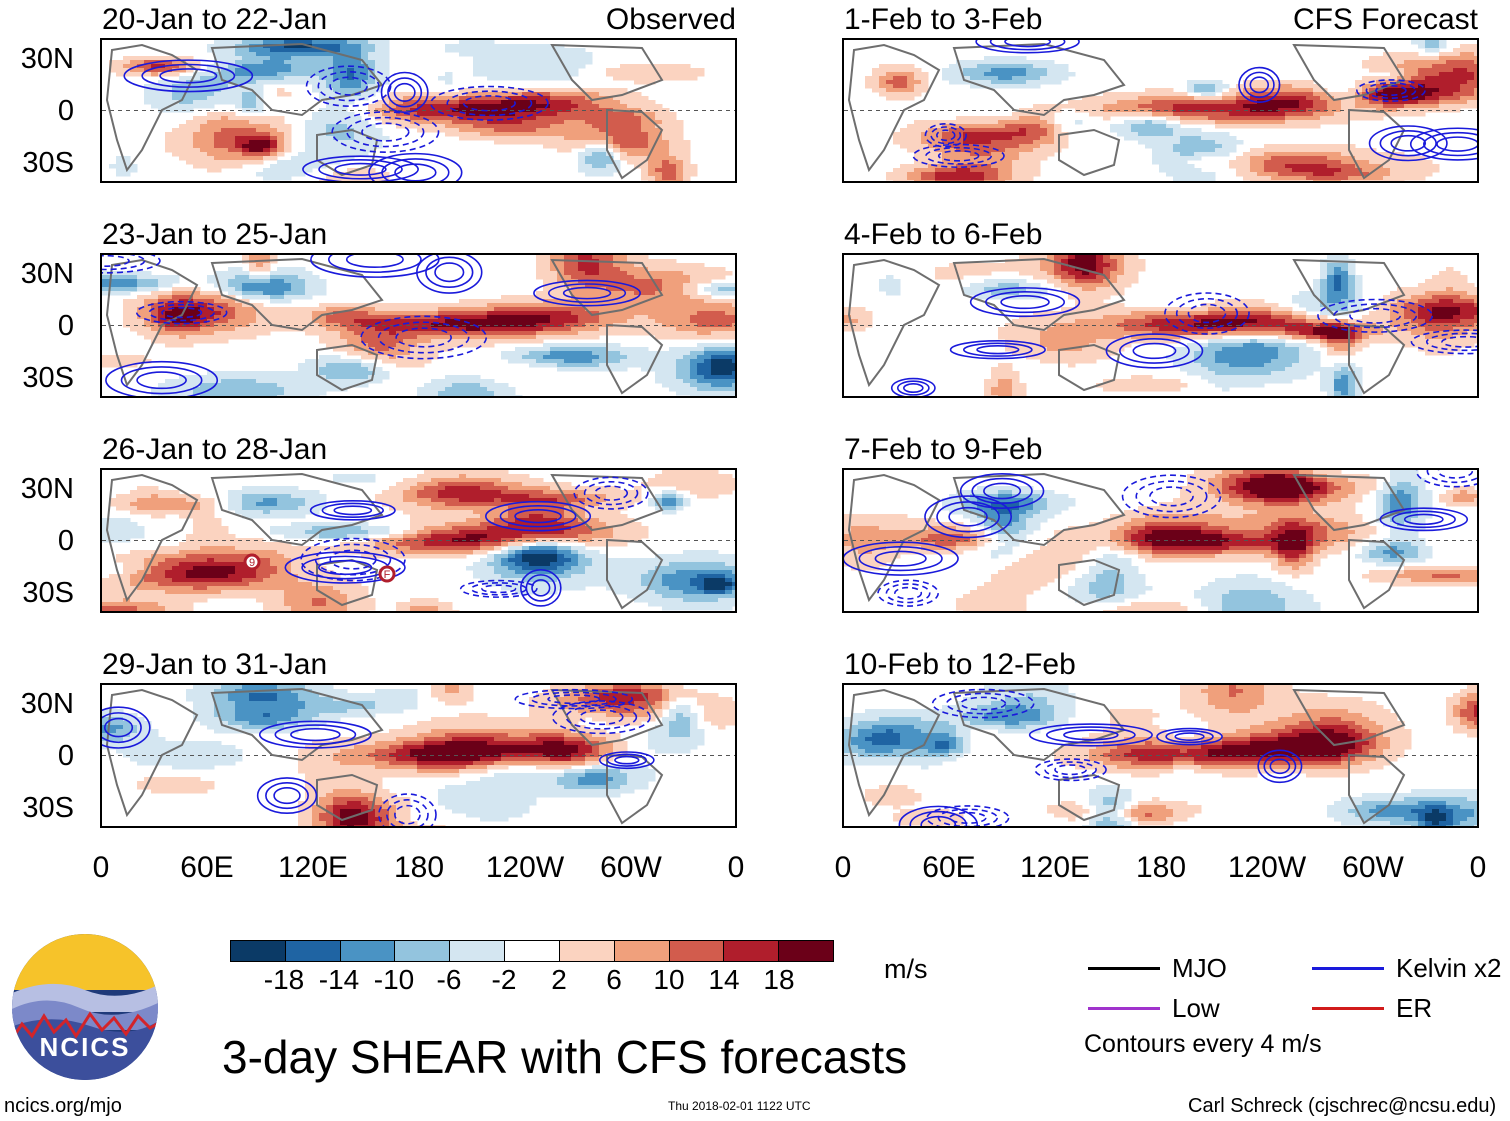 This screenshot has height=1121, width=1510. Describe the element at coordinates (394, 979) in the screenshot. I see `colorbar-tick: -10` at that location.